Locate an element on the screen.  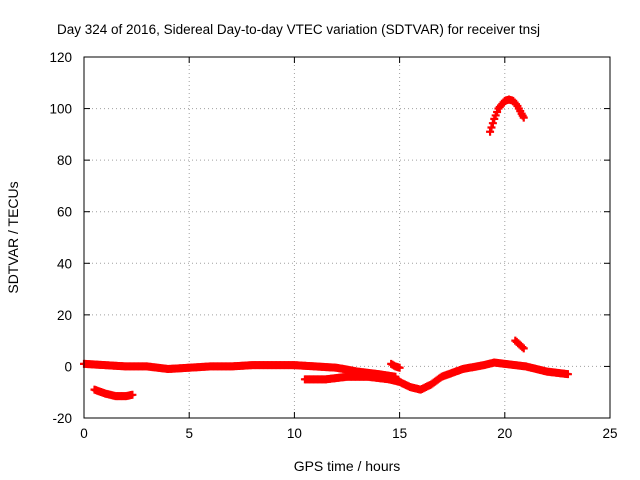
series-short-segment is located at coordinates (395, 365).